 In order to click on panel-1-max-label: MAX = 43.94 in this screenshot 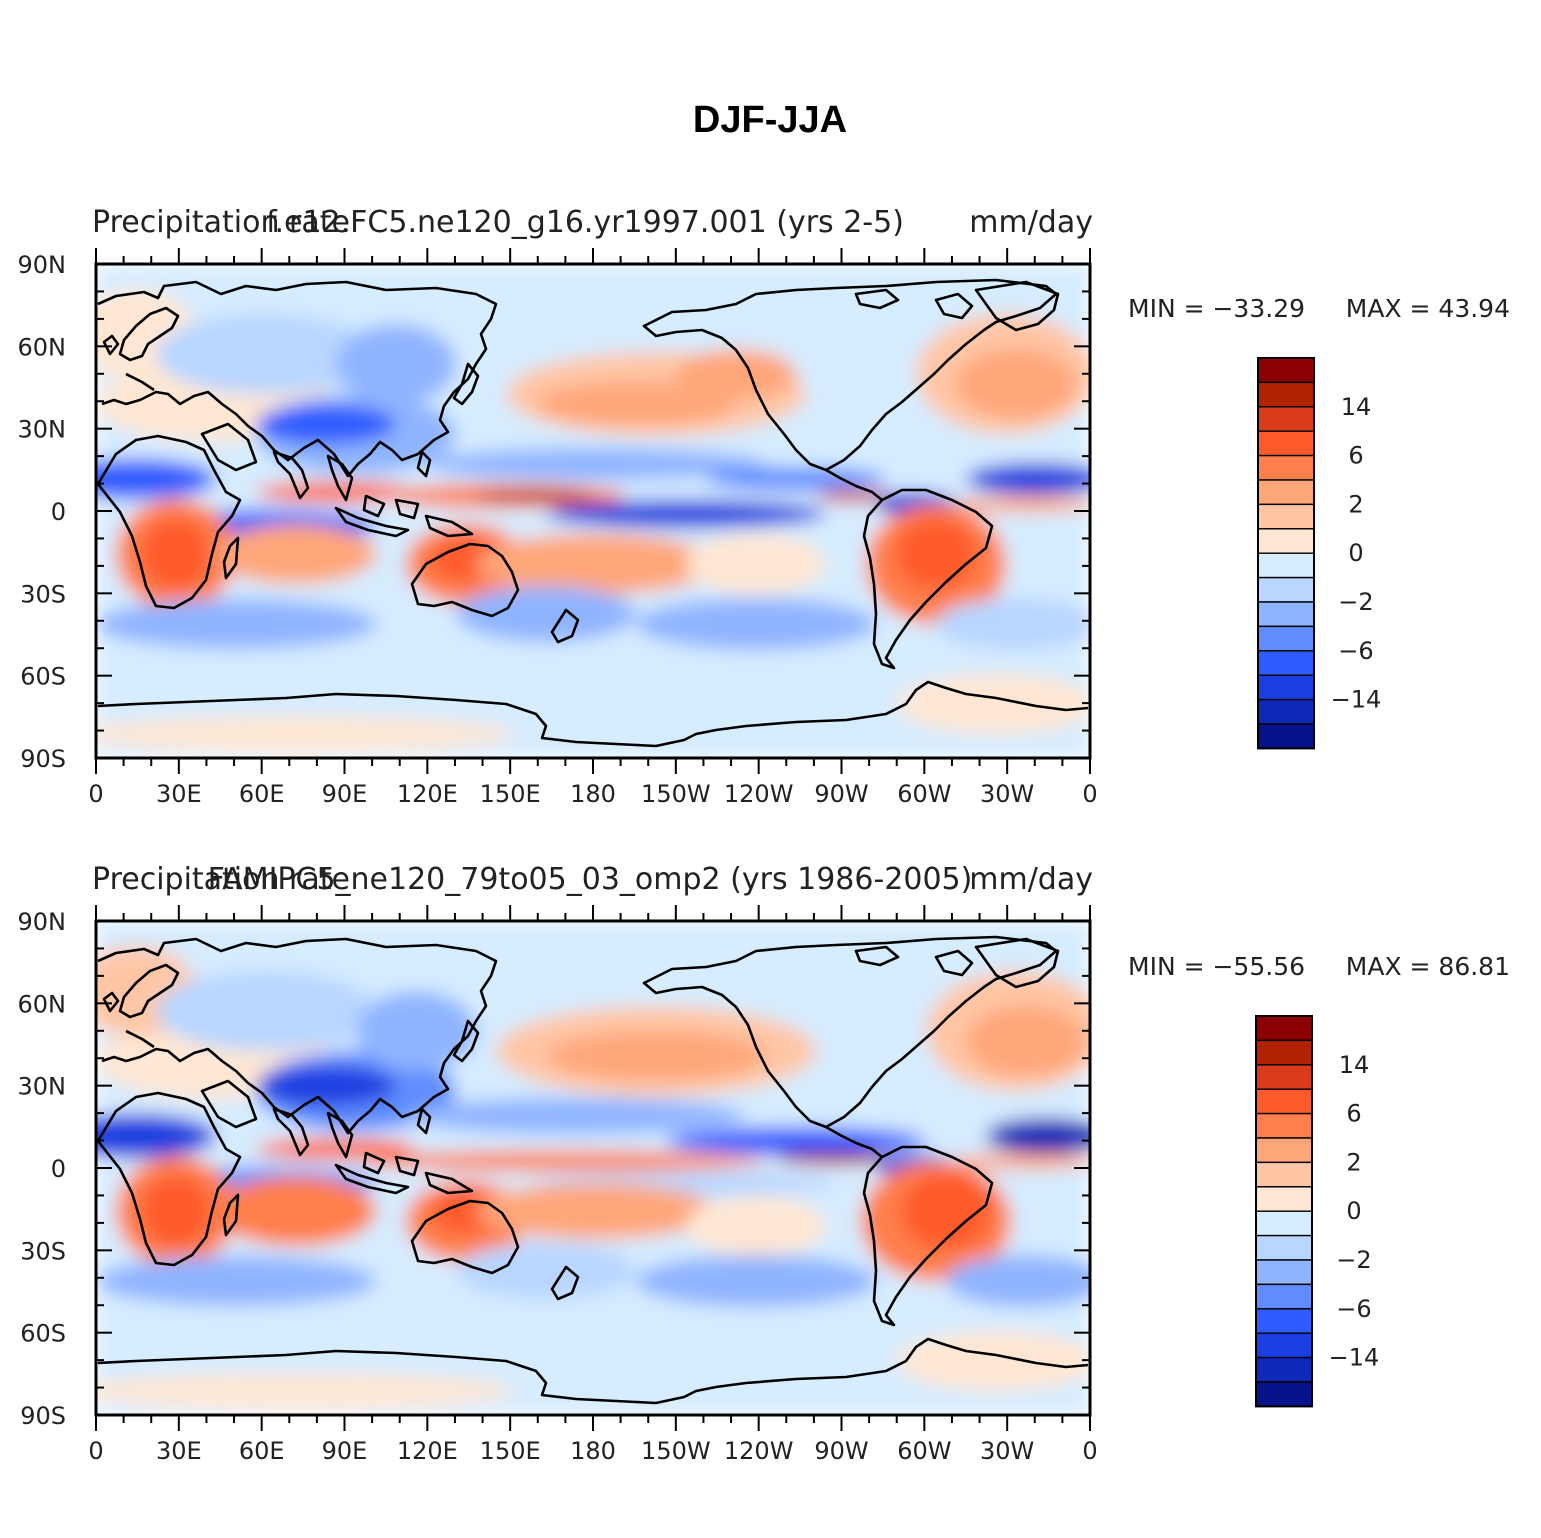, I will do `click(1428, 308)`.